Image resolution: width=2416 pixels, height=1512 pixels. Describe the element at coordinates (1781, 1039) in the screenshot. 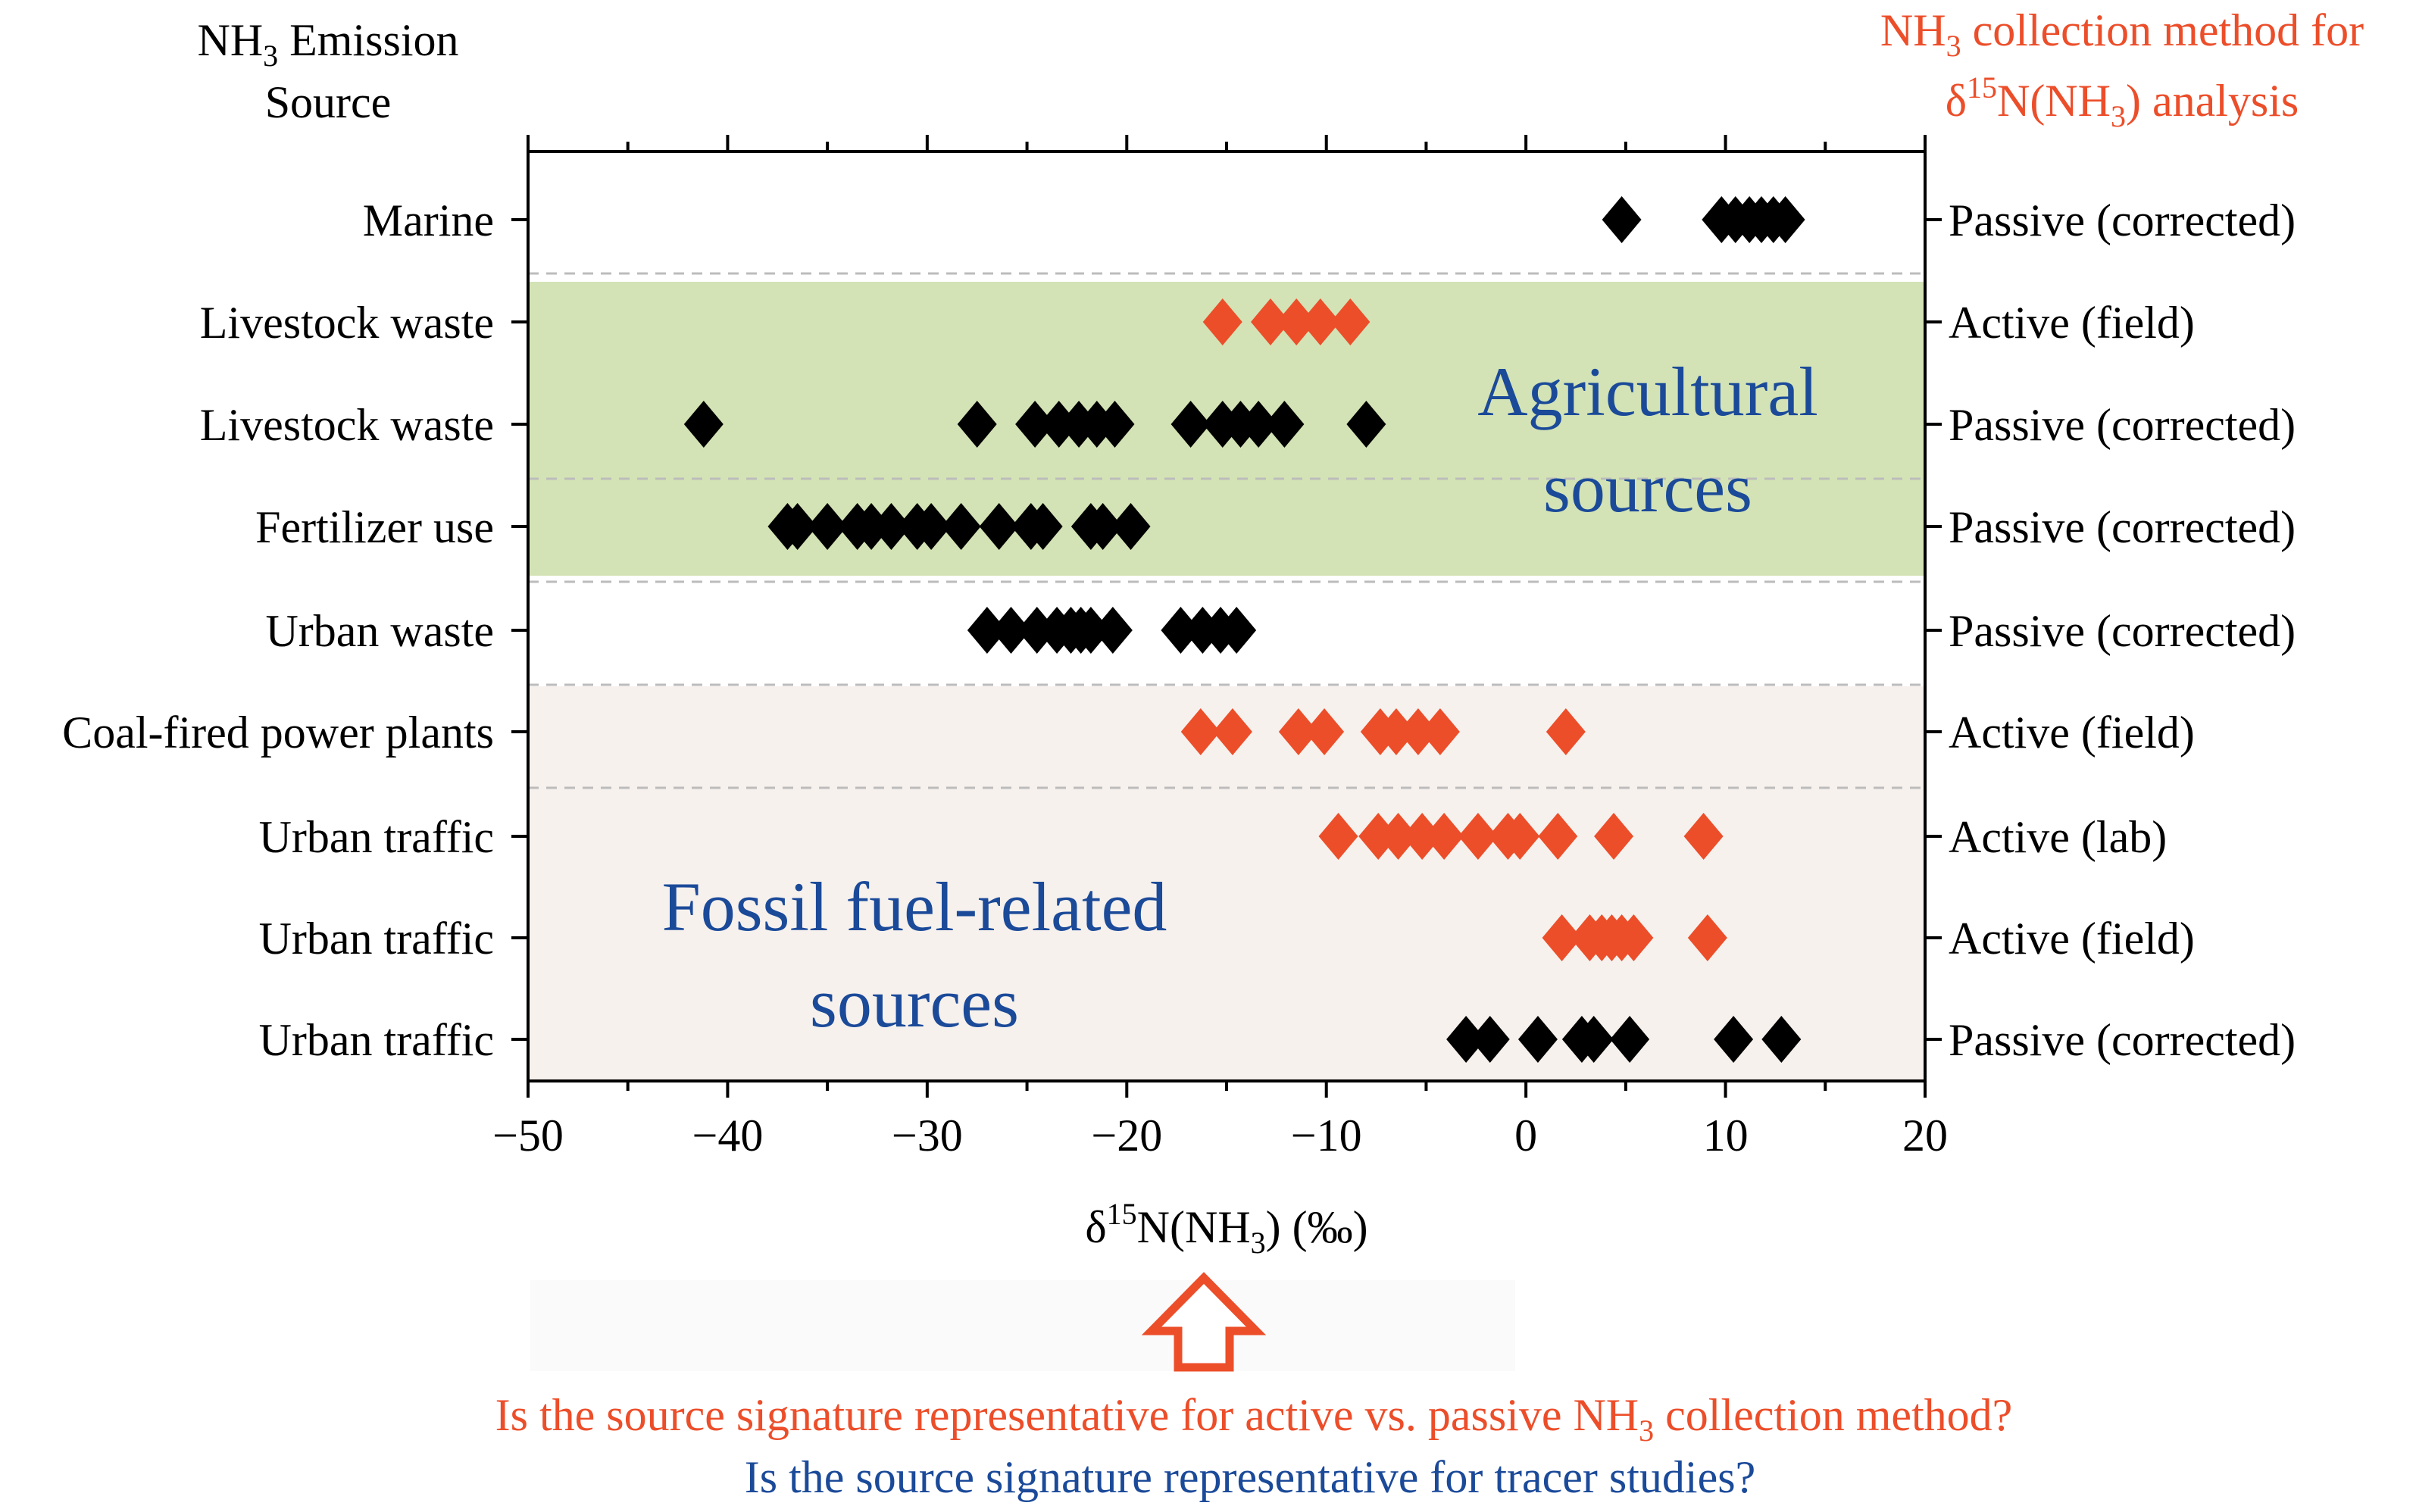

I see `marker-row8-point7` at that location.